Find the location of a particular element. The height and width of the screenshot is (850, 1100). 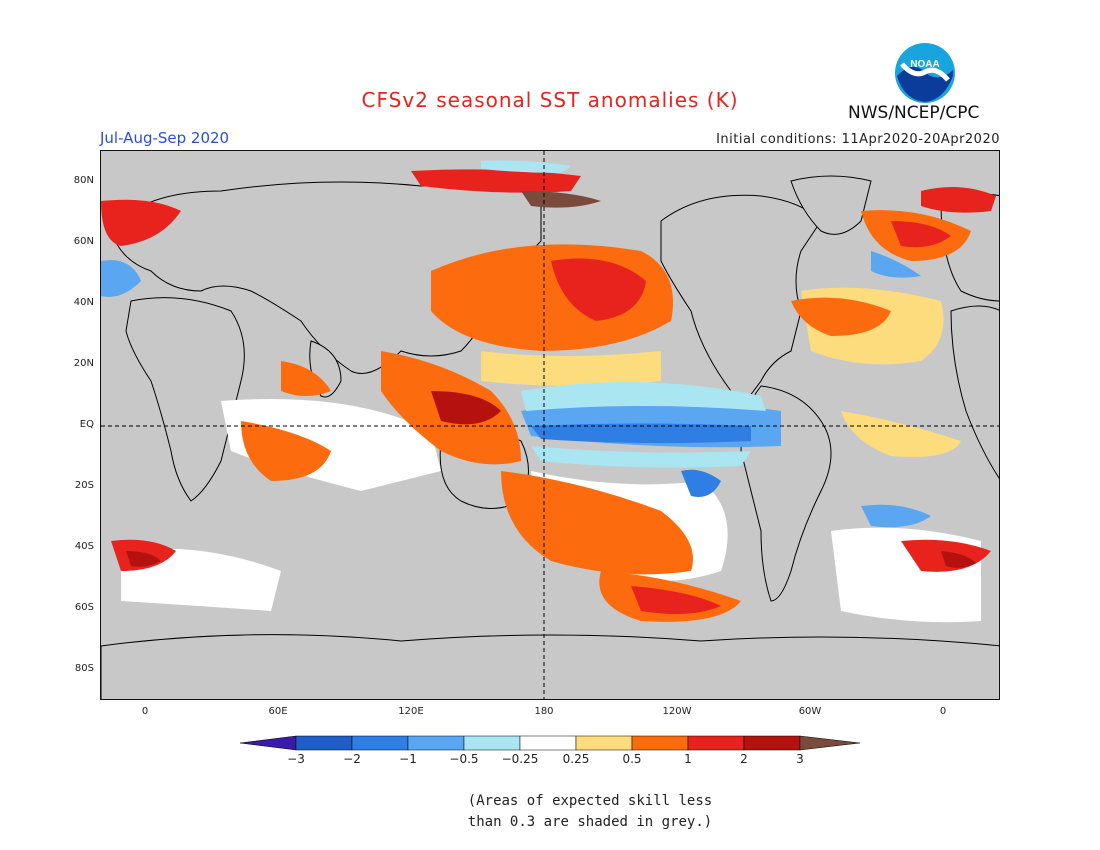

lon-label-180: 180 is located at coordinates (544, 711).